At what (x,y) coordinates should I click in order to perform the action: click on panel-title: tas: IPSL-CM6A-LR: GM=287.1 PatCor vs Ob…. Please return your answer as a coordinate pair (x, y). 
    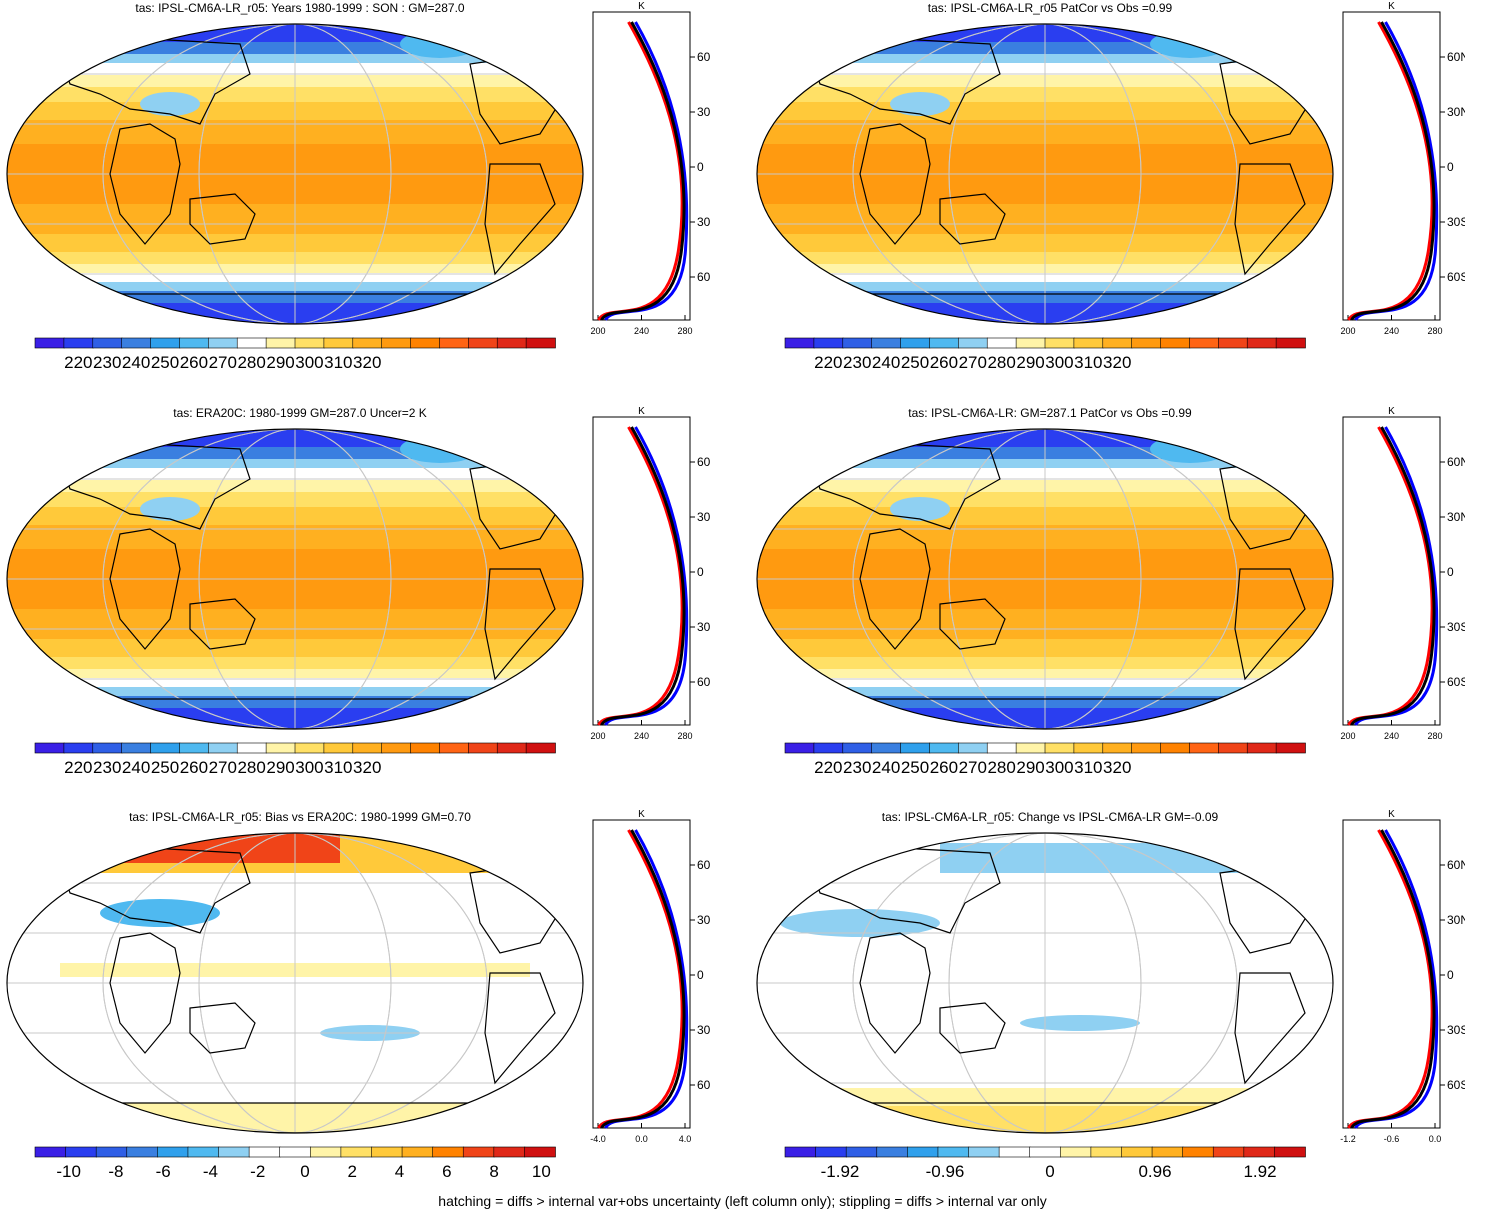
    Looking at the image, I should click on (1050, 413).